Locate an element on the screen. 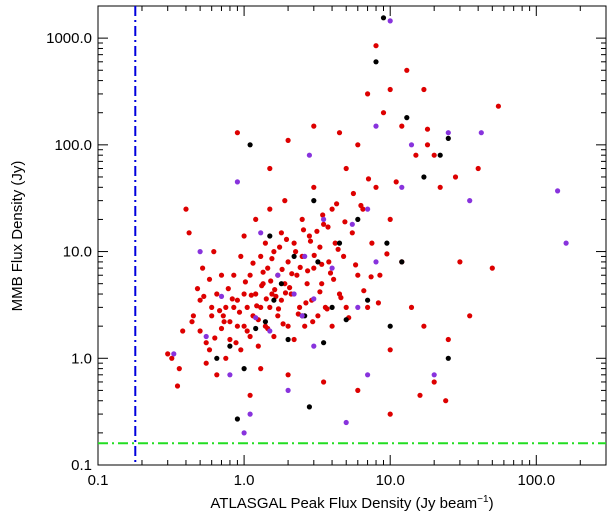  x-tick-label: 10.0 is located at coordinates (390, 480).